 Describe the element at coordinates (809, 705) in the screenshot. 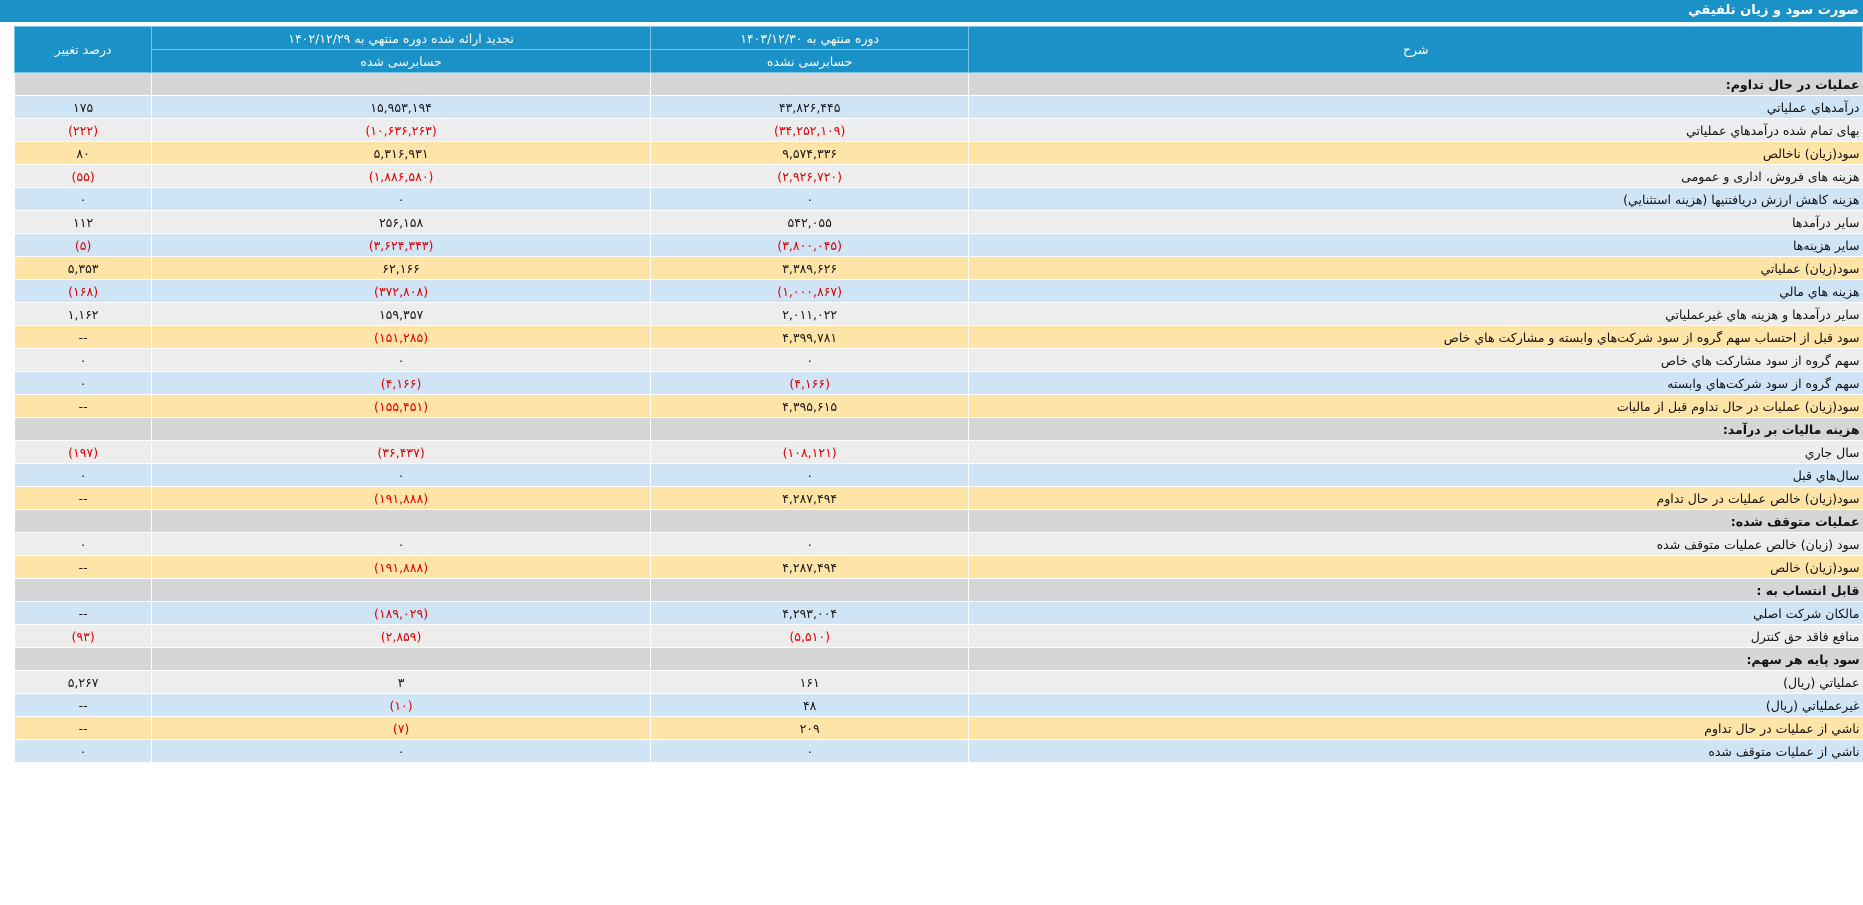

I see `current-period-value: ۴۸` at that location.